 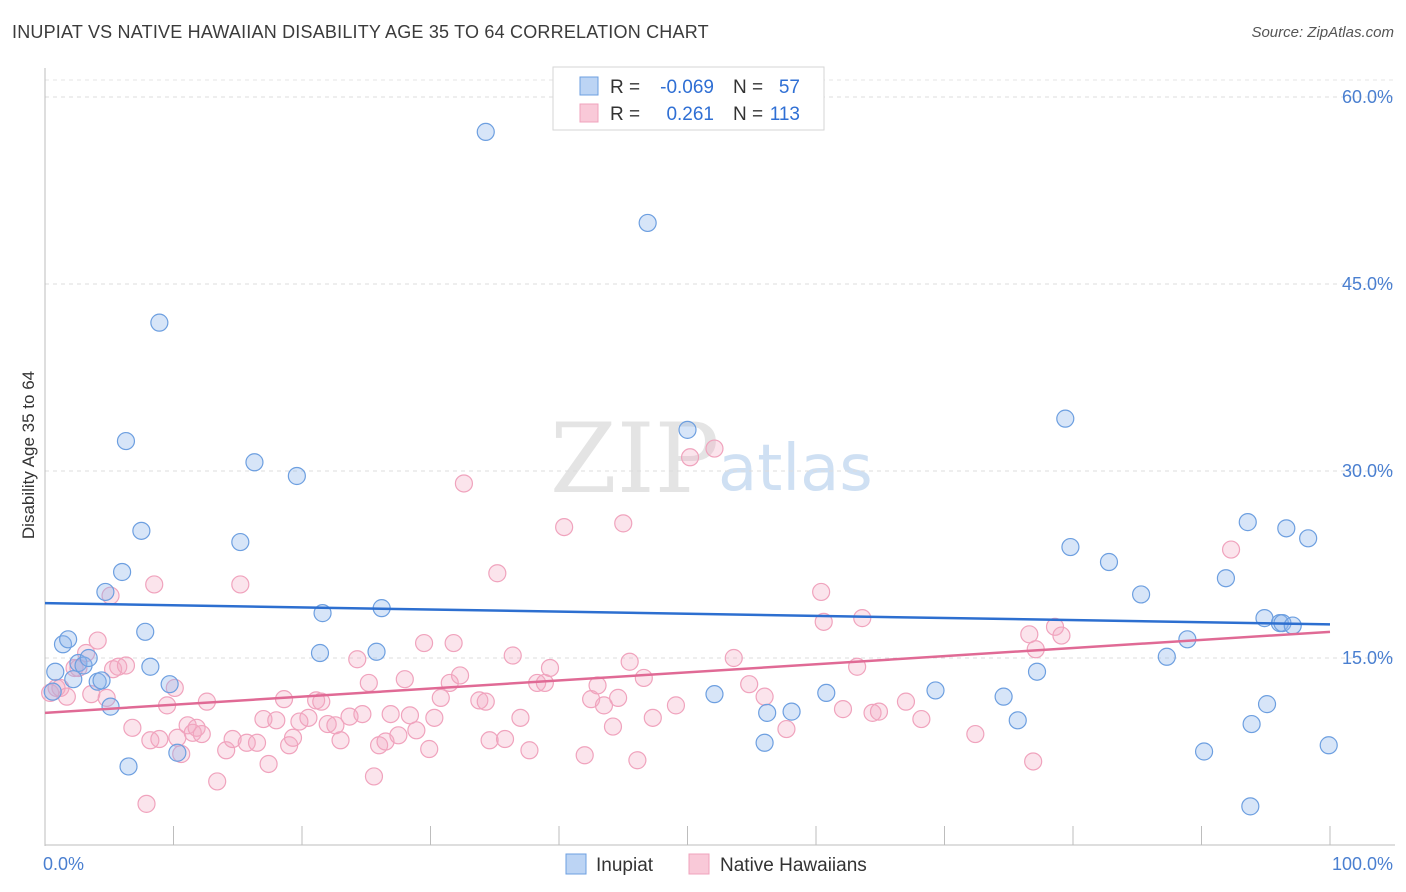 What do you see at coordinates (716, 864) in the screenshot?
I see `series-legend: Inupiat Native Hawaiians` at bounding box center [716, 864].